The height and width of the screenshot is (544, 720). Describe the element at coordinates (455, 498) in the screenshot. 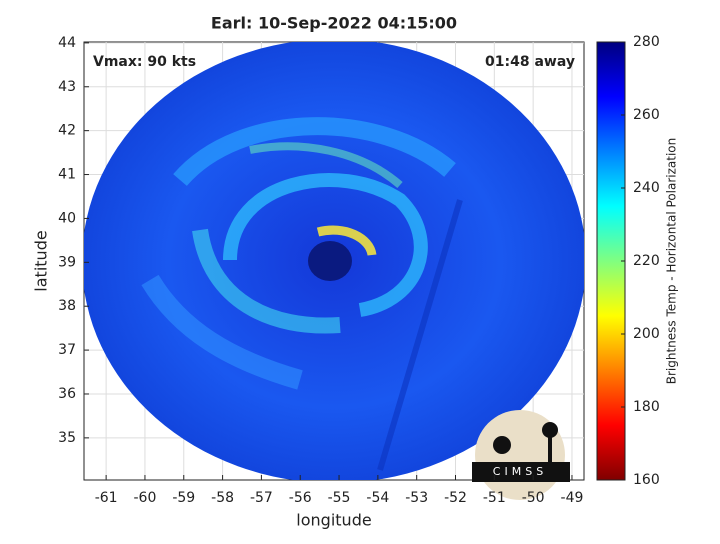

I see `x-tick-label: -52` at that location.